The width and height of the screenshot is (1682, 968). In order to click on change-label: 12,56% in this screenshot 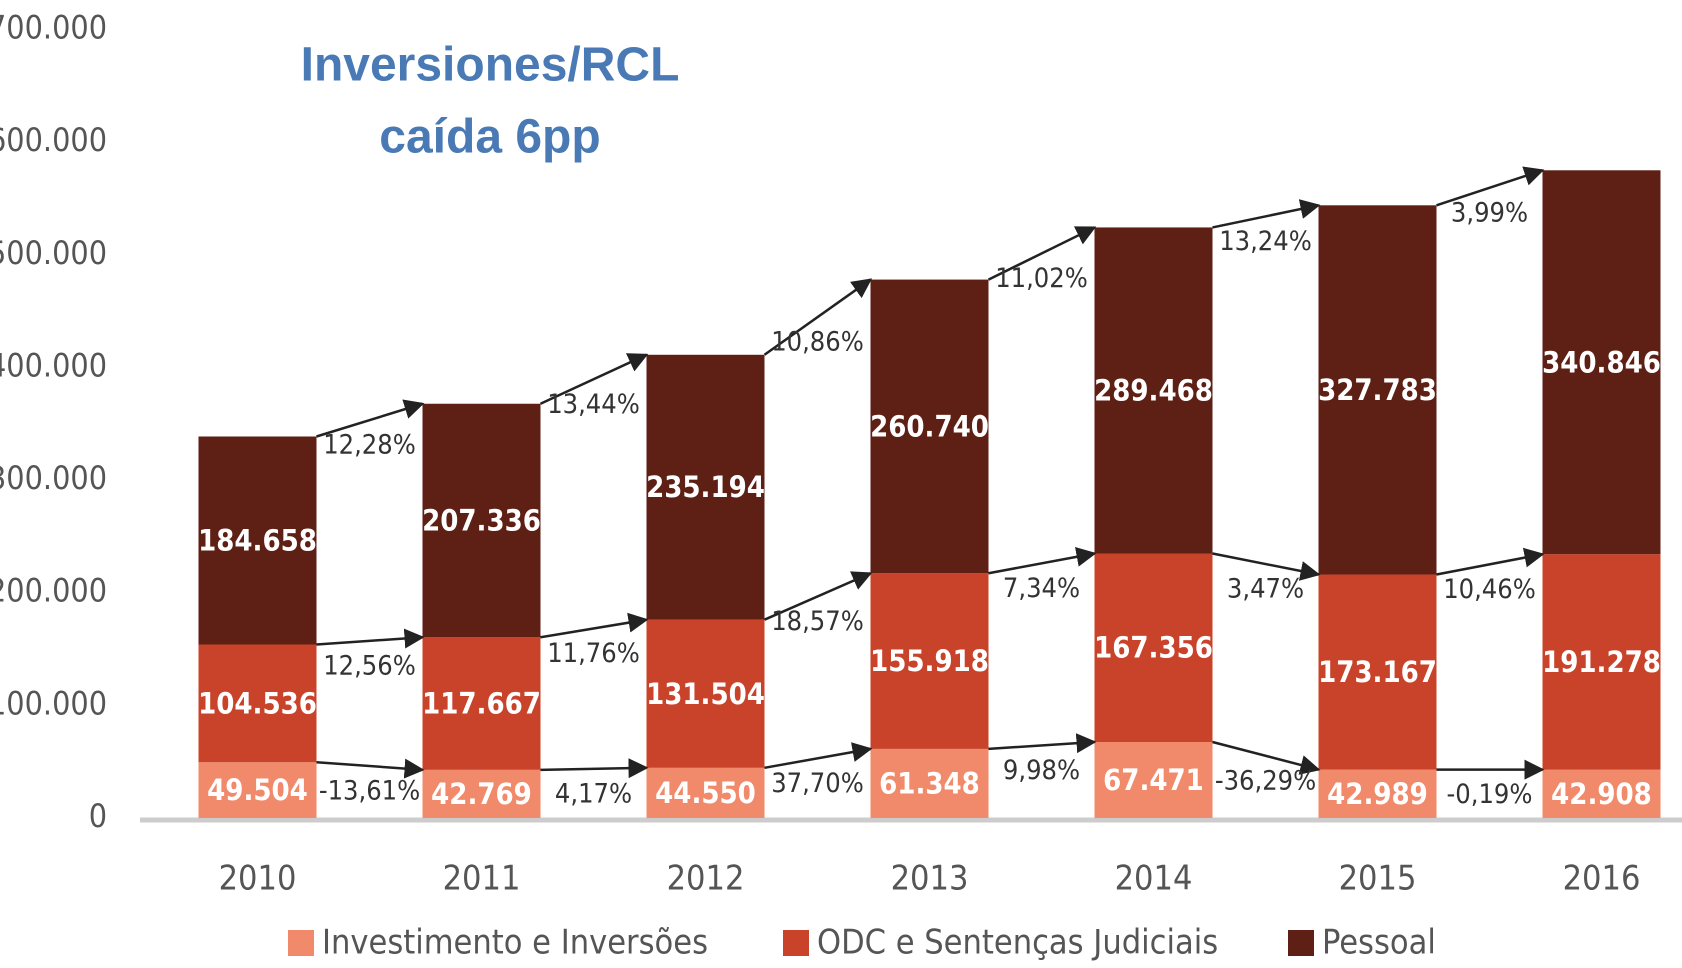, I will do `click(369, 665)`.